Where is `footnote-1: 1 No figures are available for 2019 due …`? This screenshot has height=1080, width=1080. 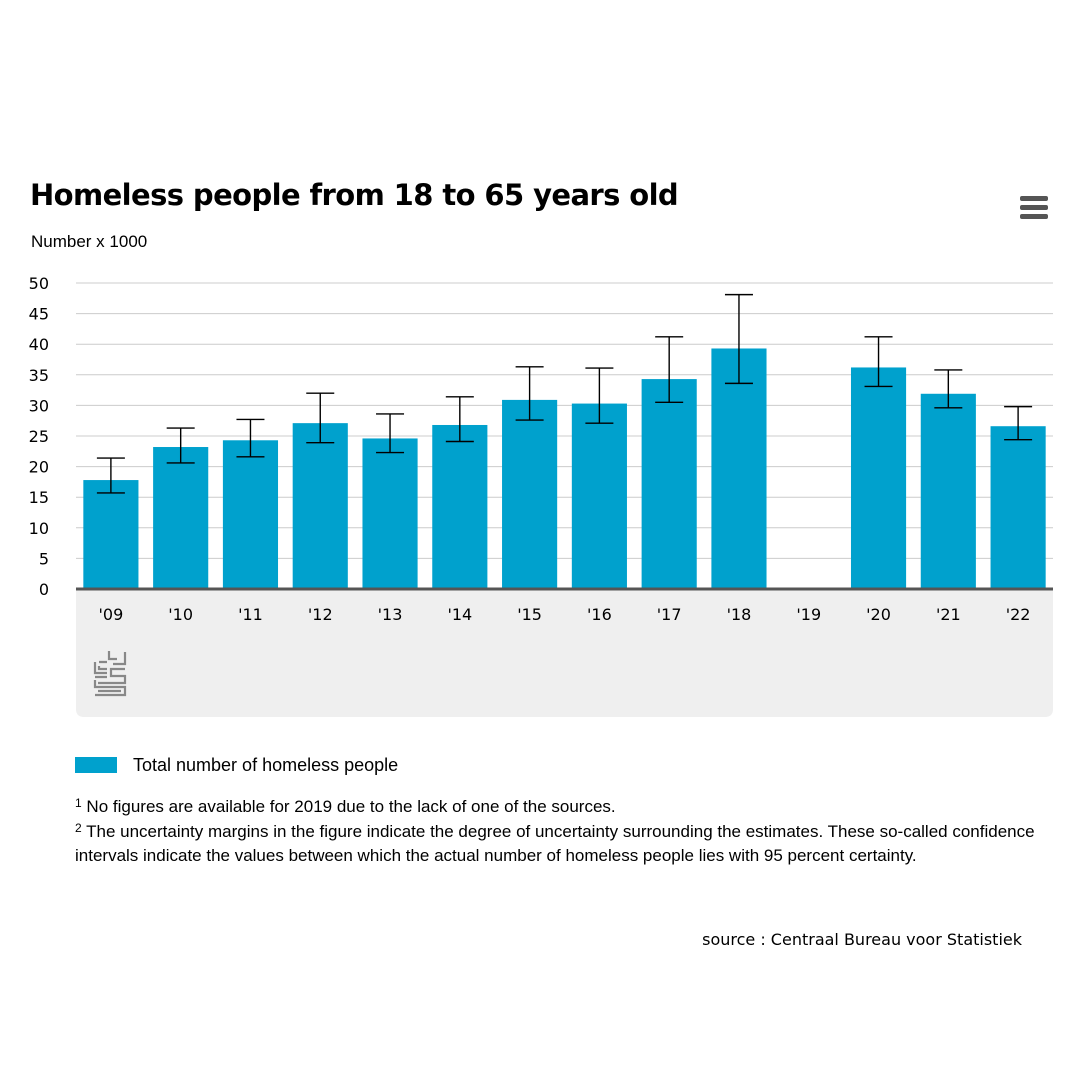 footnote-1: 1 No figures are available for 2019 due … is located at coordinates (560, 807).